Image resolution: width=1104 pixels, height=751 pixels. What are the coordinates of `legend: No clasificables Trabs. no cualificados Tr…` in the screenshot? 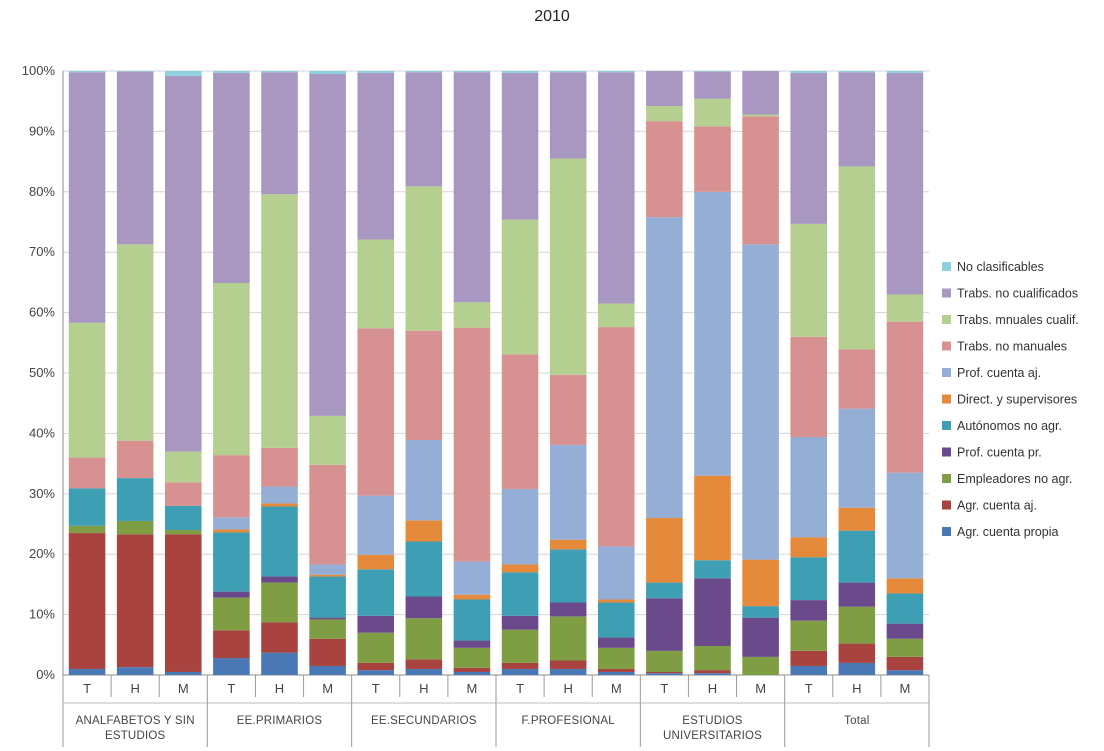 It's located at (1010, 399).